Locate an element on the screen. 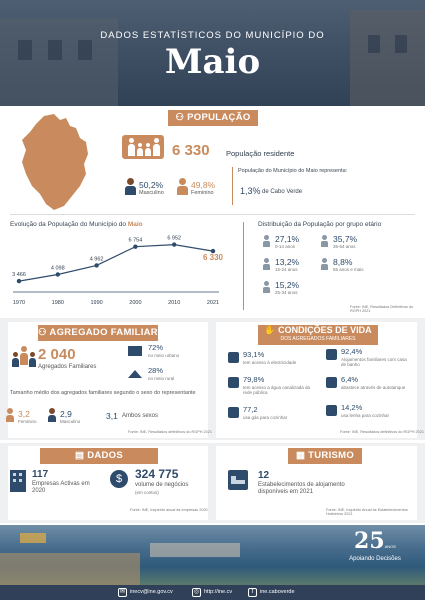  footer-slogan: Apoiando Decisões is located at coordinates (375, 559).